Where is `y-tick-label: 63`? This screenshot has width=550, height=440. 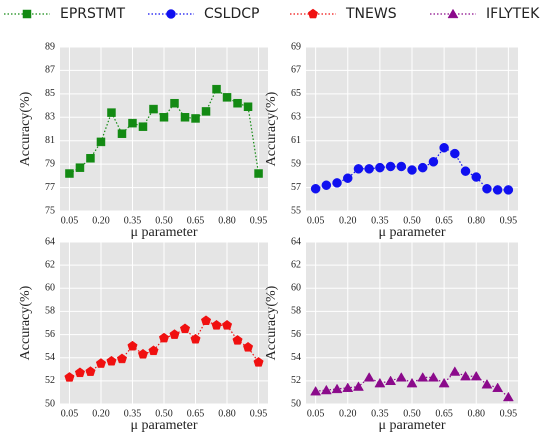 y-tick-label: 63 is located at coordinates (296, 117).